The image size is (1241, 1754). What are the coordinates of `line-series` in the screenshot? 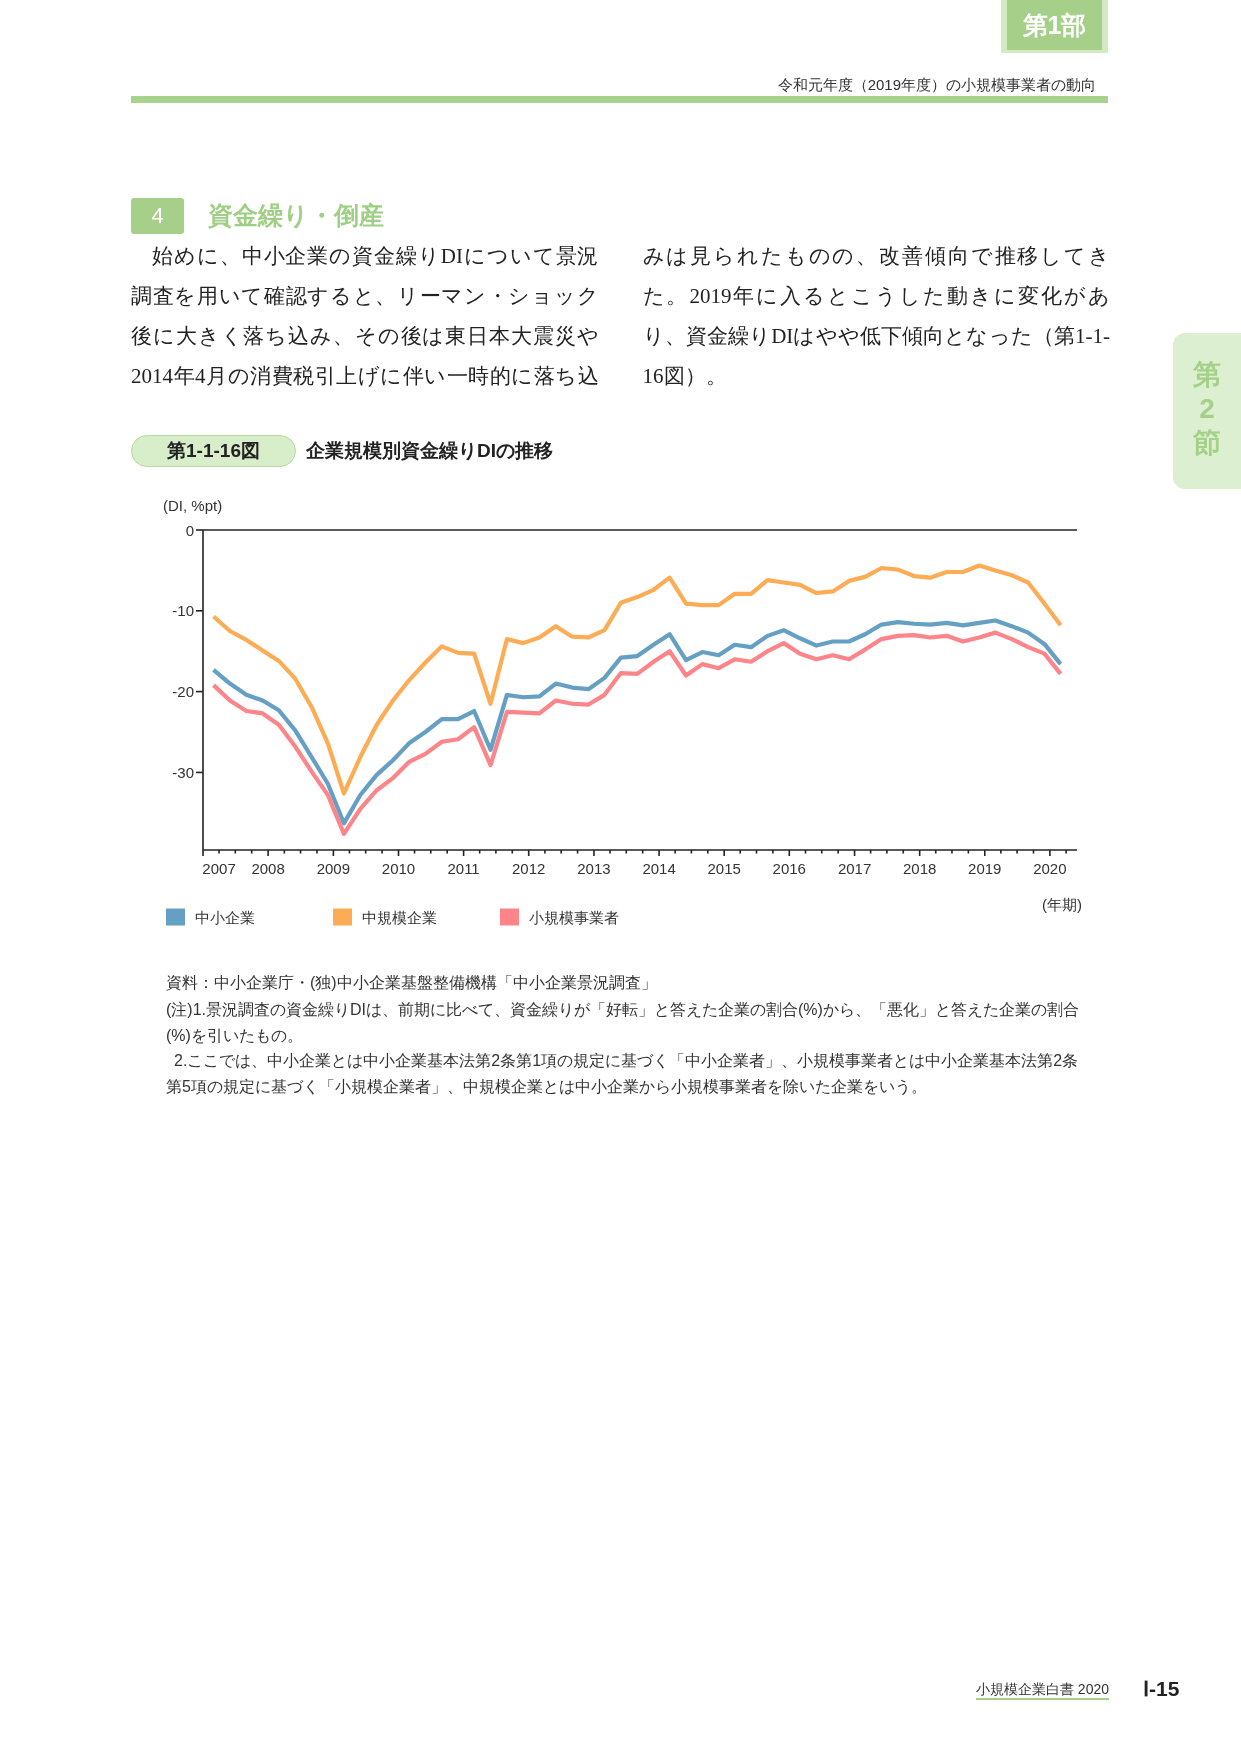 It's located at (637, 679).